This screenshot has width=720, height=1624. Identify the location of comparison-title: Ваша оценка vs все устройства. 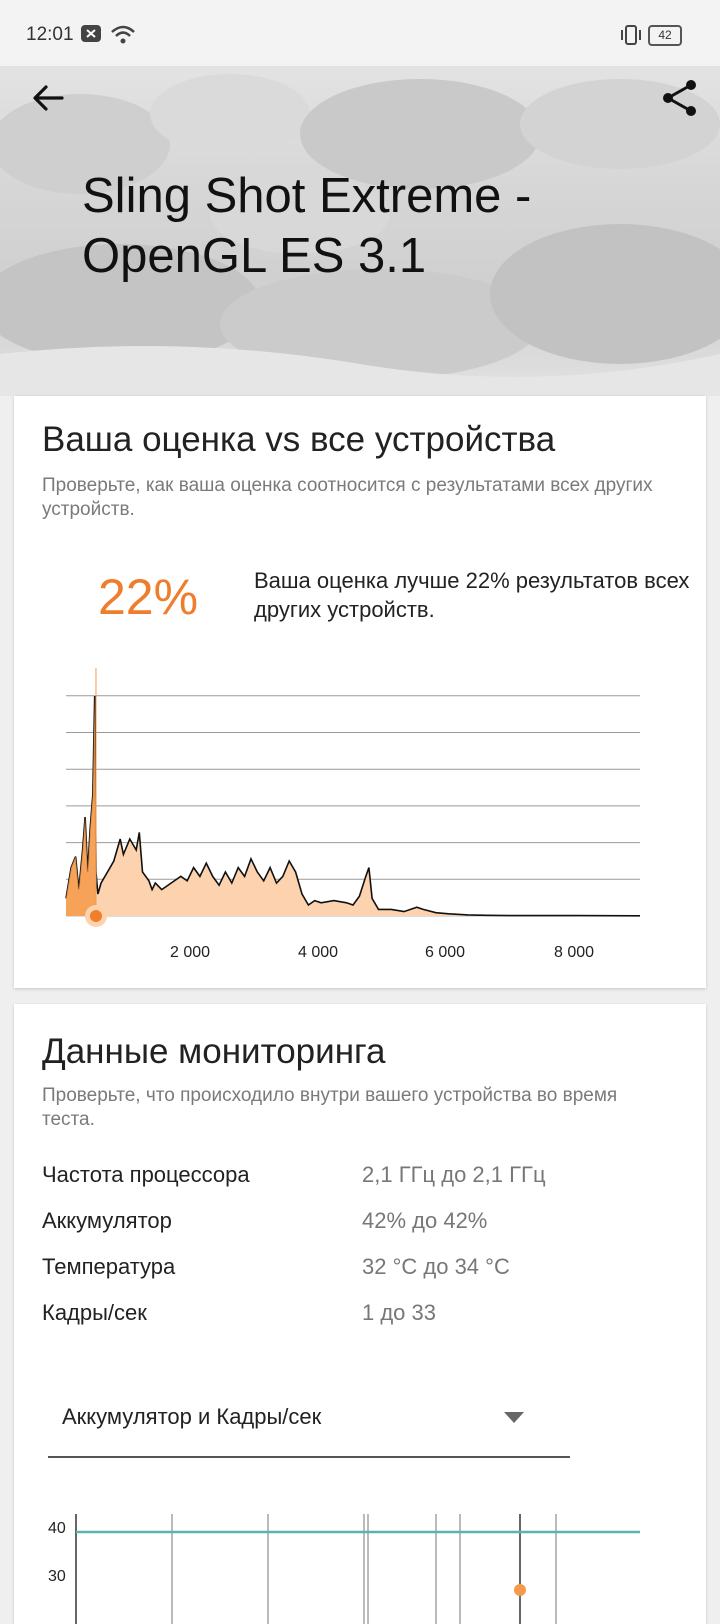
(299, 439).